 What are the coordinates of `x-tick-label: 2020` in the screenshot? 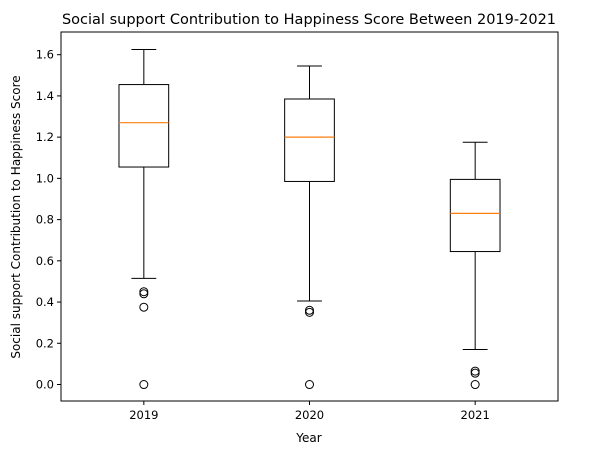 It's located at (309, 415).